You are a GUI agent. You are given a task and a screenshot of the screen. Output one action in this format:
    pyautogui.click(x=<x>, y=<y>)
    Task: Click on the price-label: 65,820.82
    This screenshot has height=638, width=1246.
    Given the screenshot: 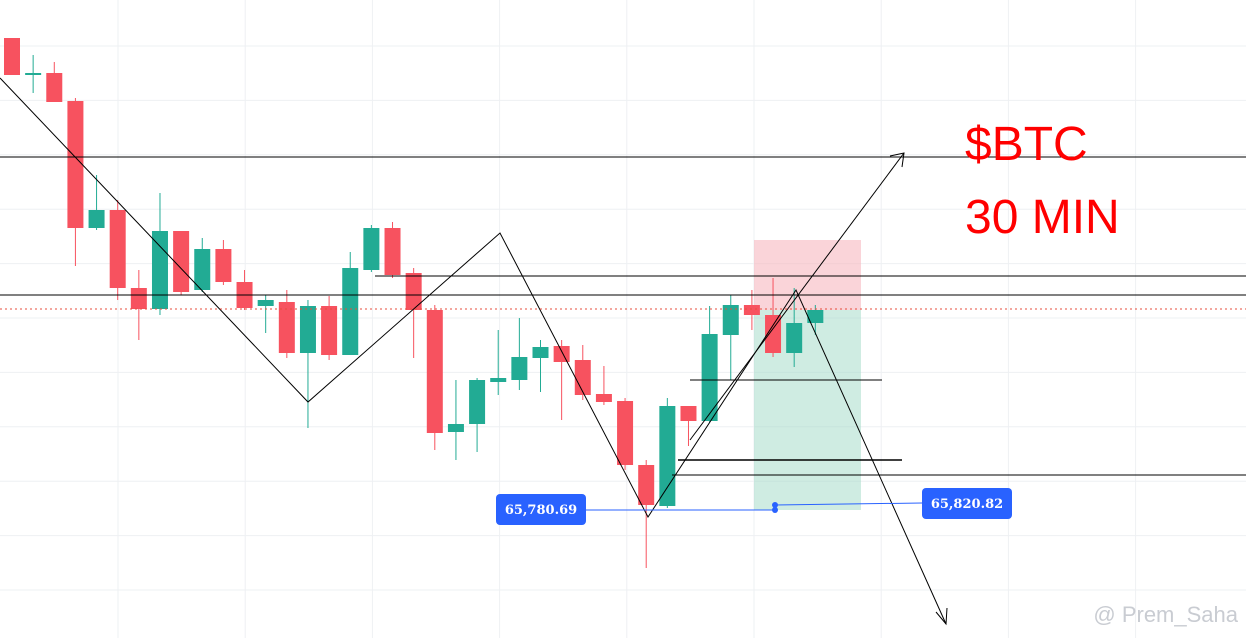 What is the action you would take?
    pyautogui.click(x=967, y=504)
    